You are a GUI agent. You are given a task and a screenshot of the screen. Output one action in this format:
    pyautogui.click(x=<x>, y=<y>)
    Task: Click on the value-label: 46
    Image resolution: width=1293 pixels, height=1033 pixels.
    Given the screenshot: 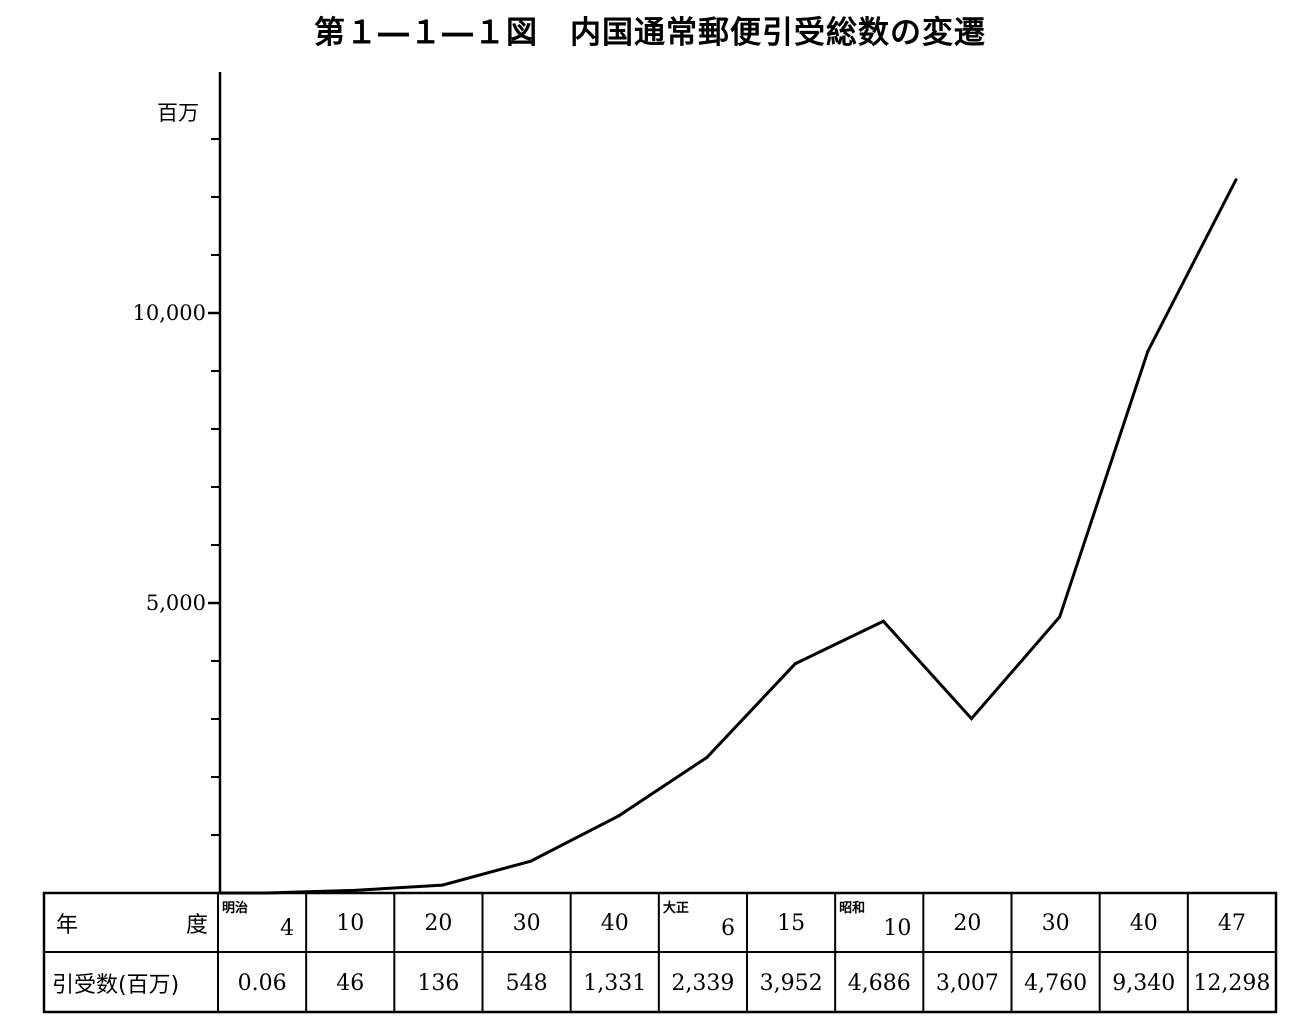 What is the action you would take?
    pyautogui.click(x=350, y=983)
    